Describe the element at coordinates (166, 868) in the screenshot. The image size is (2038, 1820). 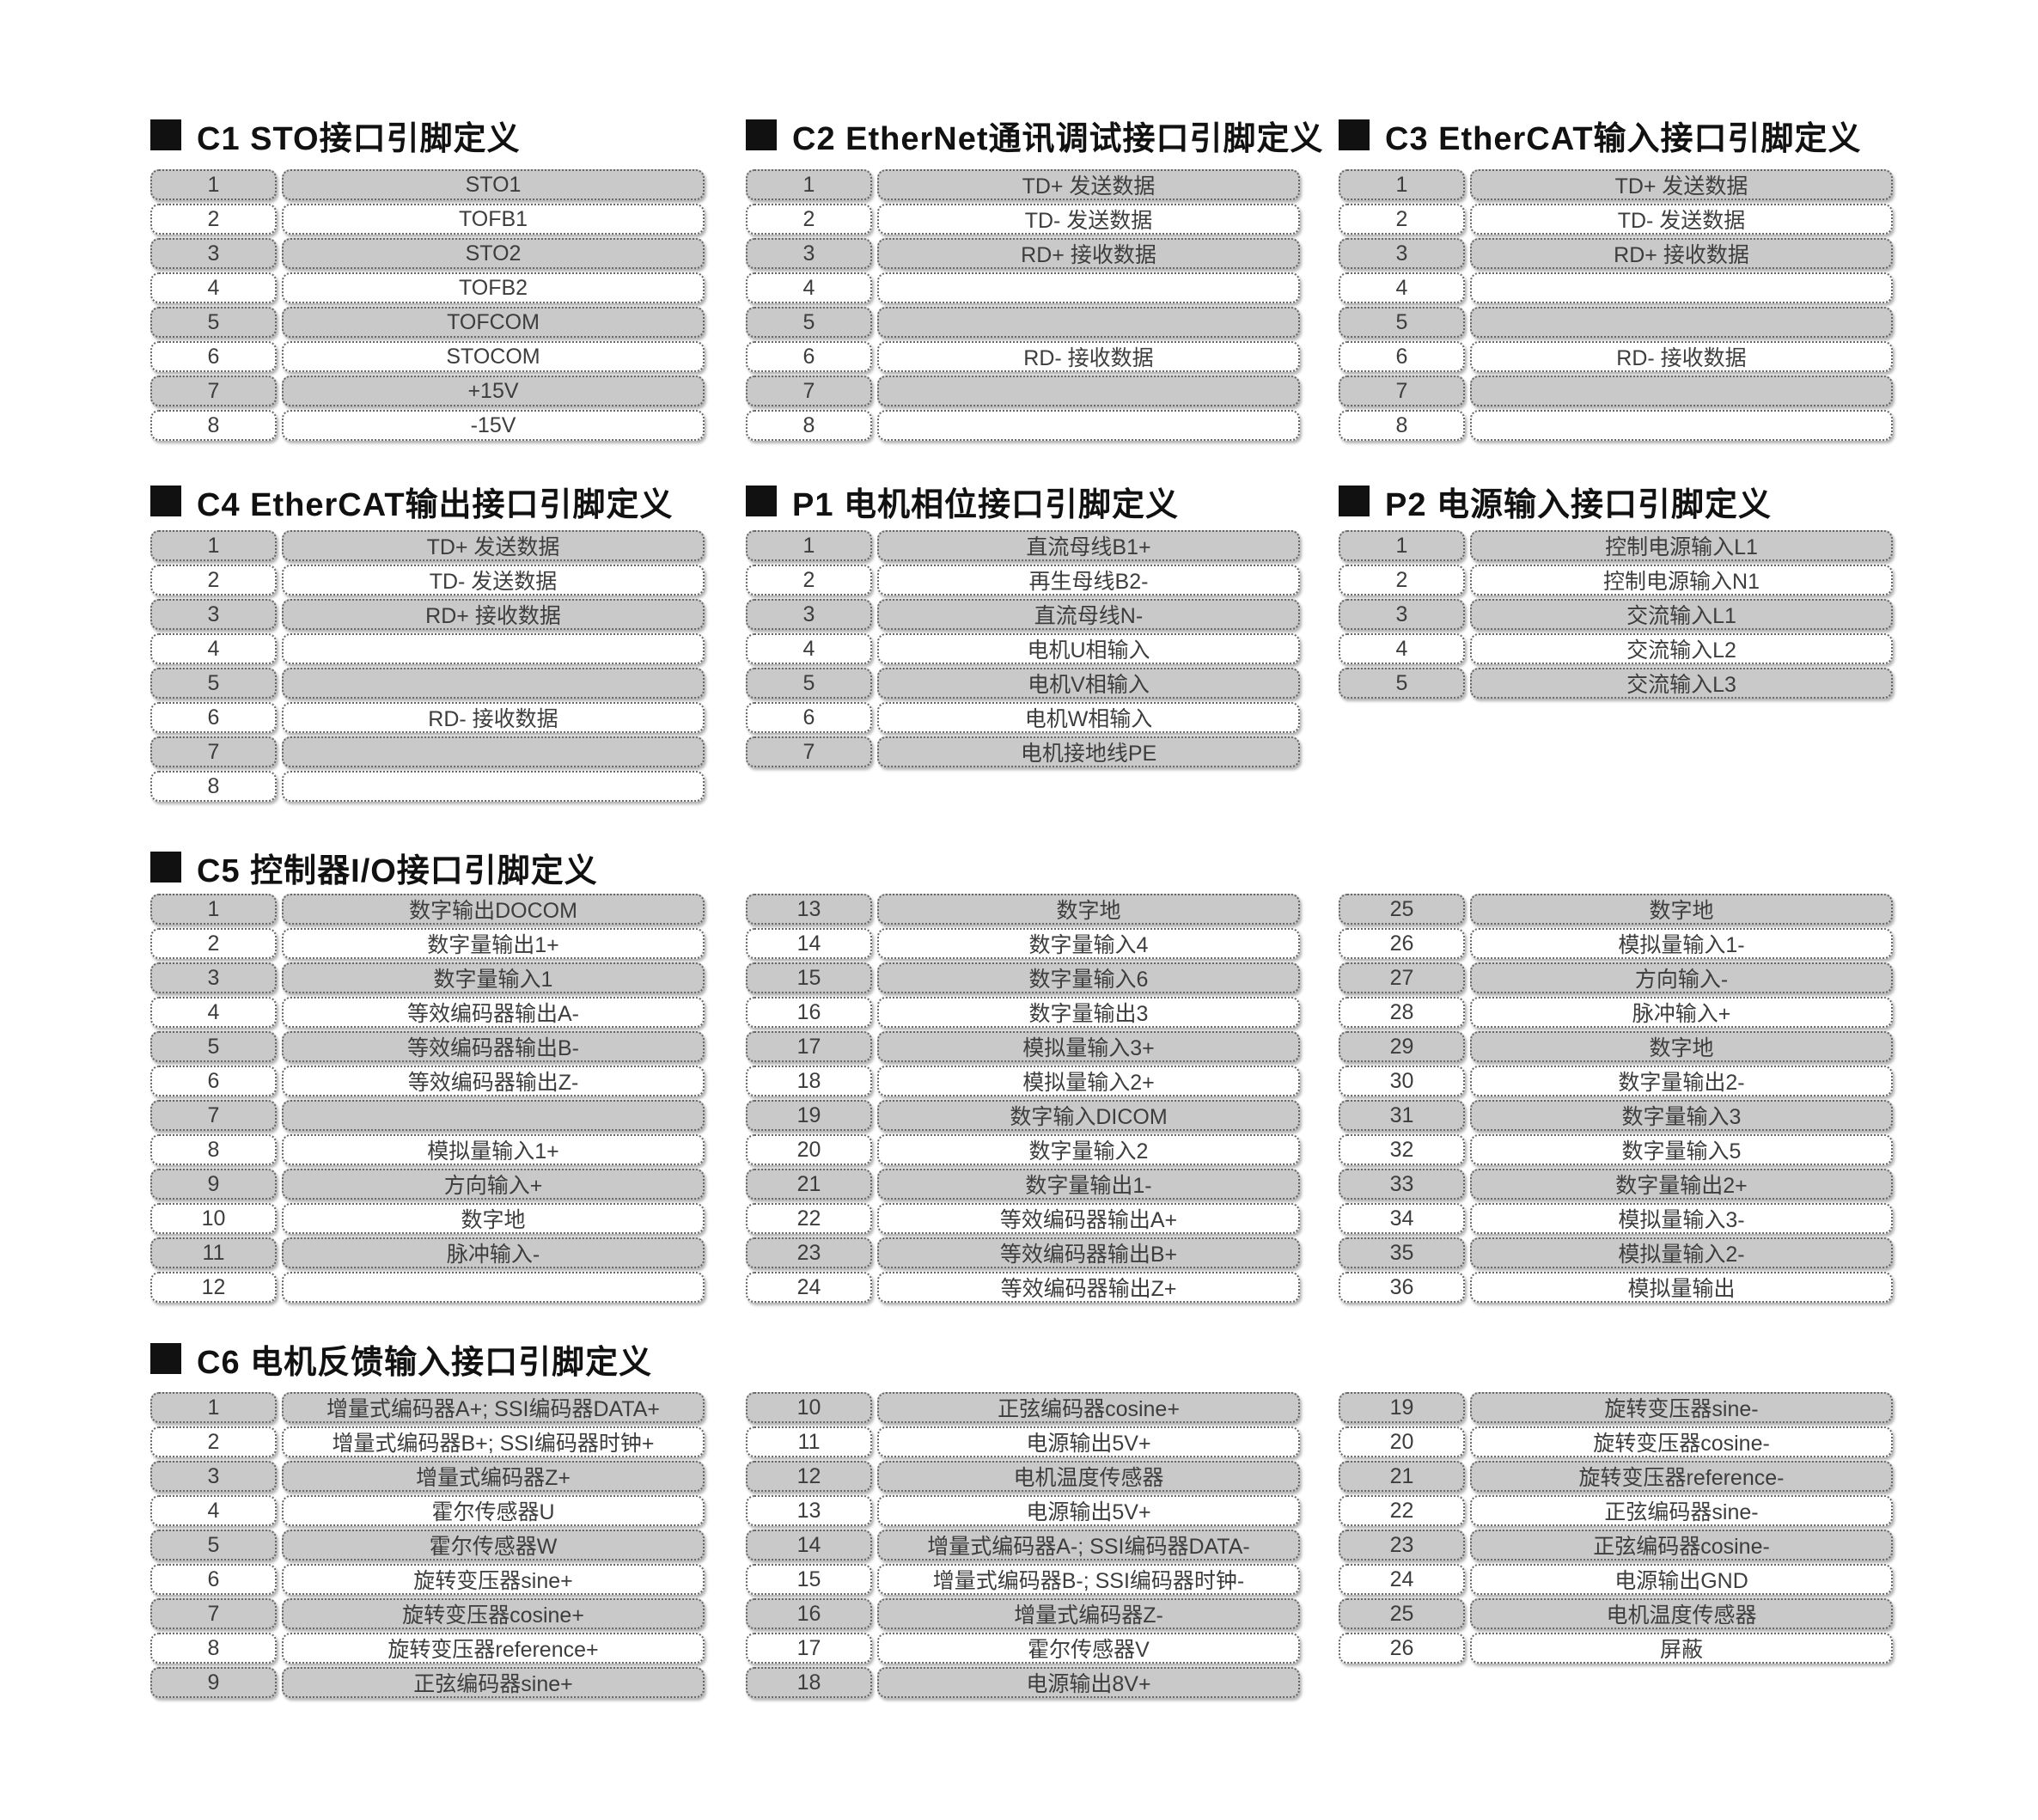
I see `section-bullet-icon` at that location.